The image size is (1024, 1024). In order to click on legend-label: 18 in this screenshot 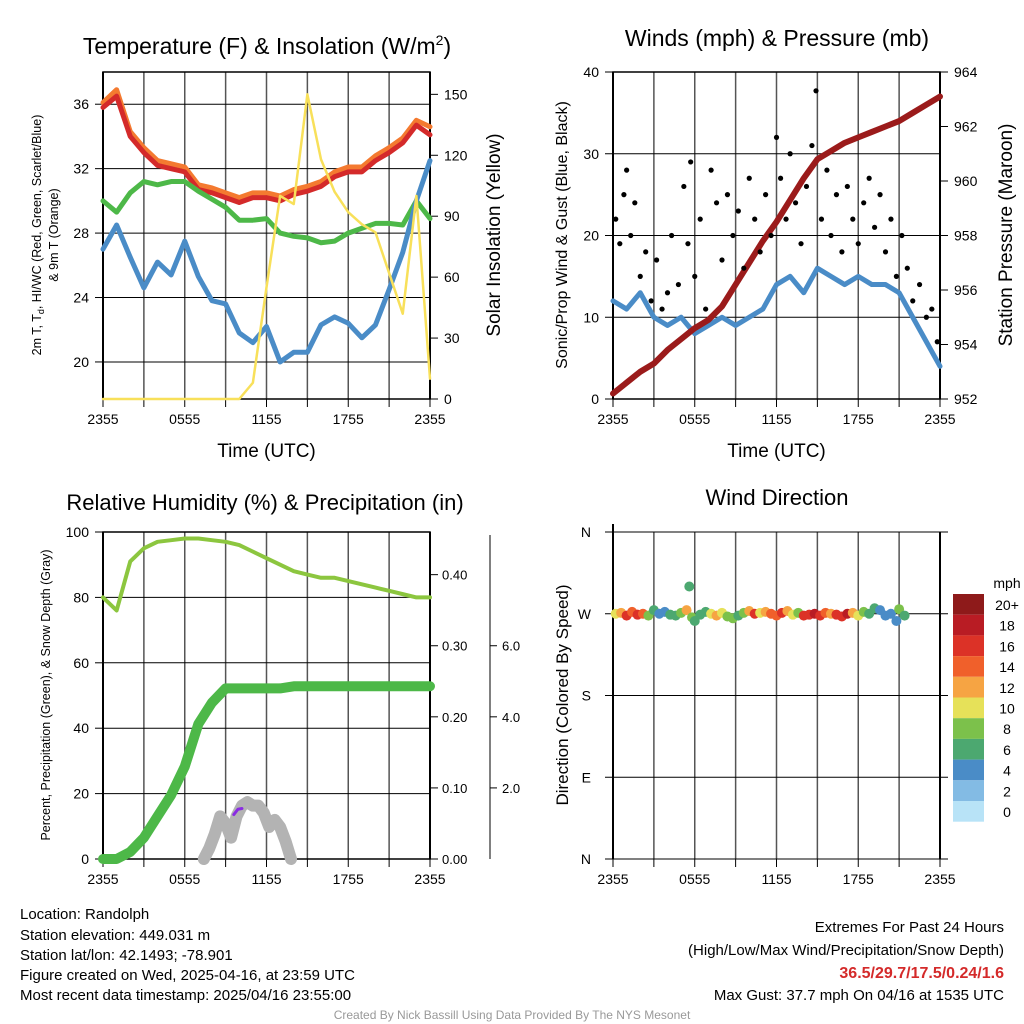, I will do `click(1007, 626)`.